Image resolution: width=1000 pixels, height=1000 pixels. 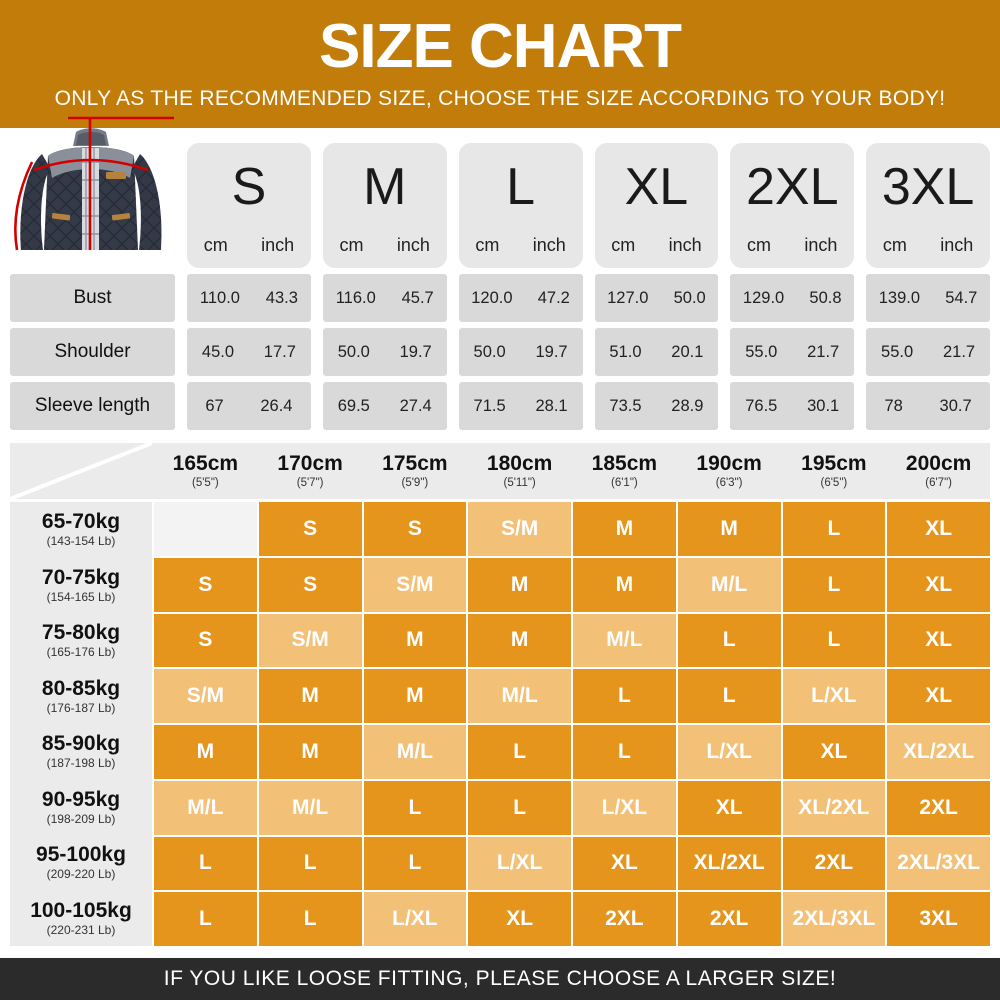 I want to click on measurement-row-label: Shoulder, so click(x=92, y=352).